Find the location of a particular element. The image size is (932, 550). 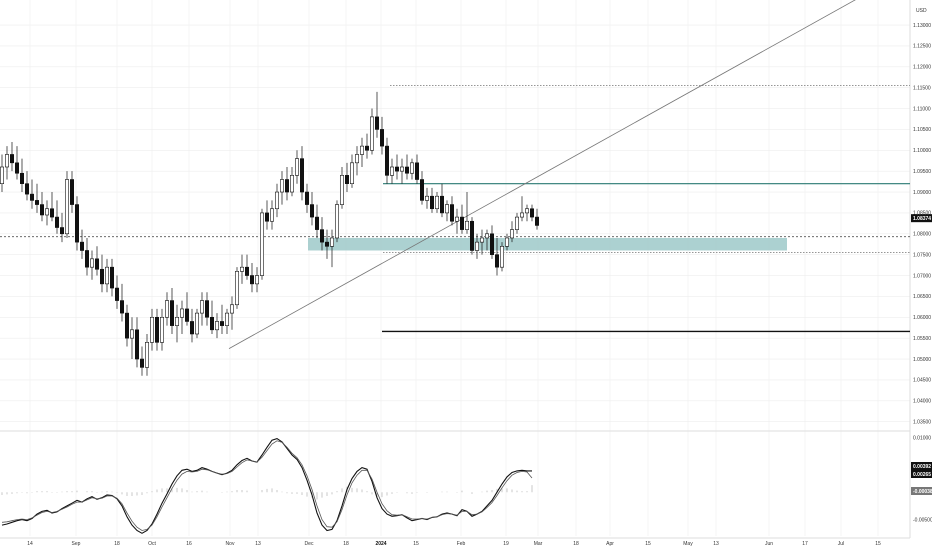

oscillator-pane is located at coordinates (267, 485).